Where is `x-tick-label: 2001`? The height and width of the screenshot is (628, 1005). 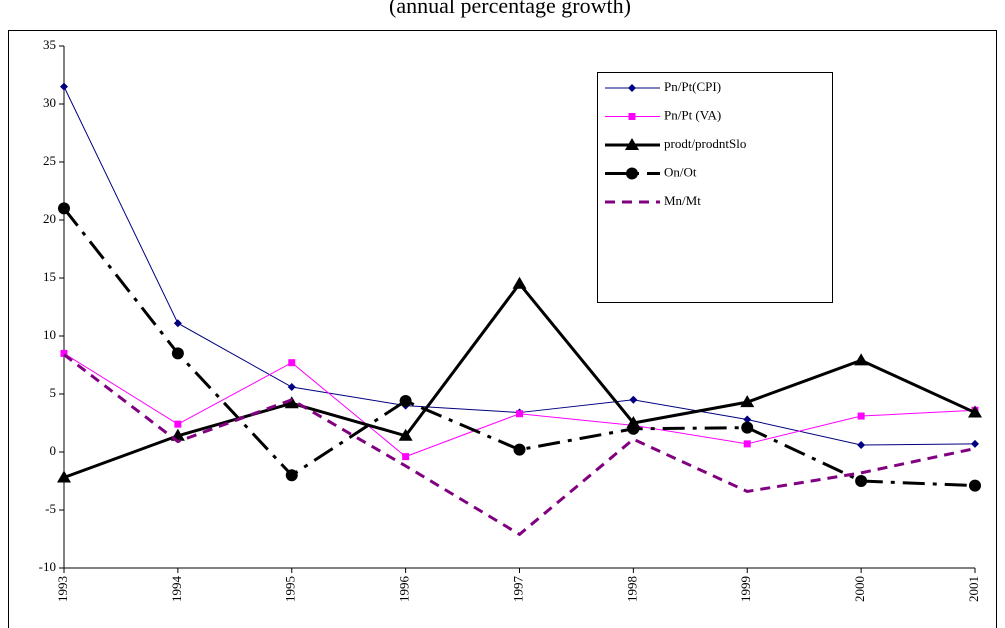 x-tick-label: 2001 is located at coordinates (973, 589).